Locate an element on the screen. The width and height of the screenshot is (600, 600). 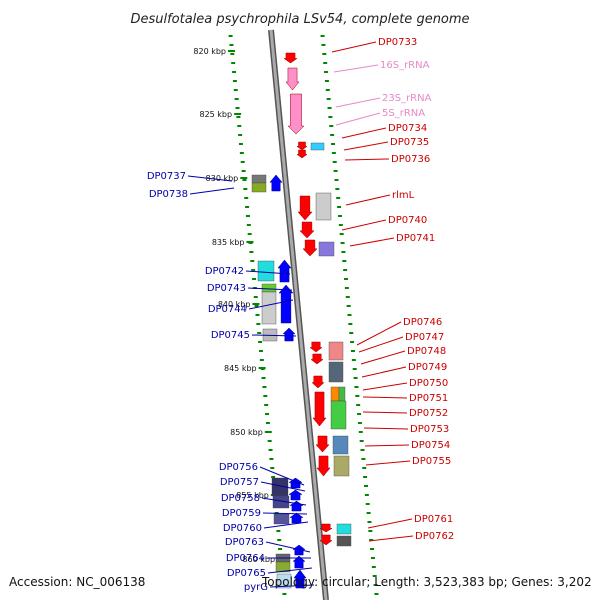
kbp-label: 835 kbp is located at coordinates (228, 242).